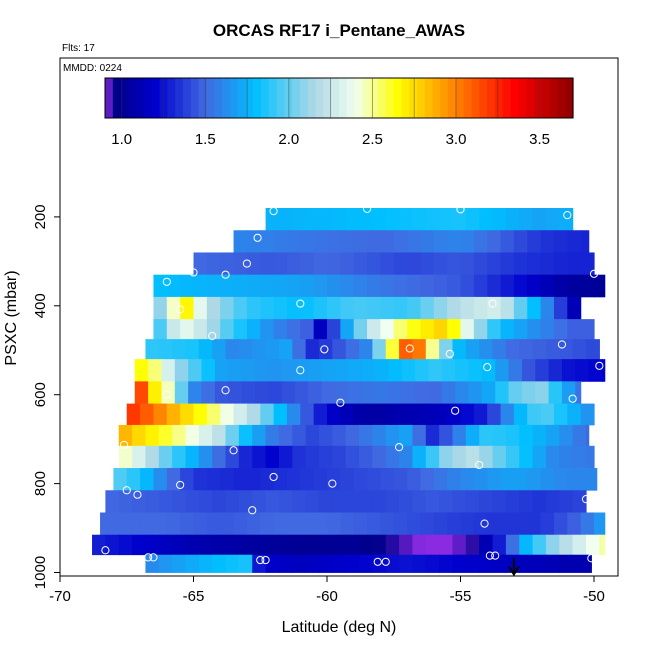 Image resolution: width=650 pixels, height=650 pixels. What do you see at coordinates (514, 567) in the screenshot?
I see `arrow-marker` at bounding box center [514, 567].